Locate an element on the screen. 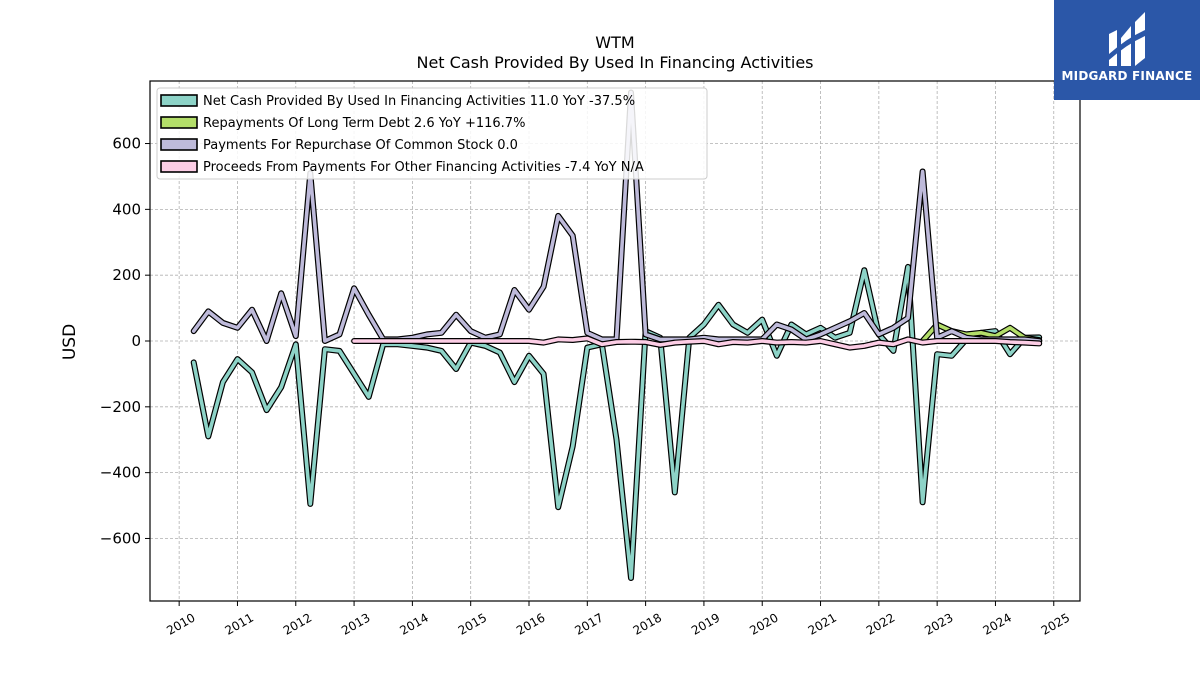 This screenshot has width=1200, height=675. y-tick-label: 400 is located at coordinates (126, 209).